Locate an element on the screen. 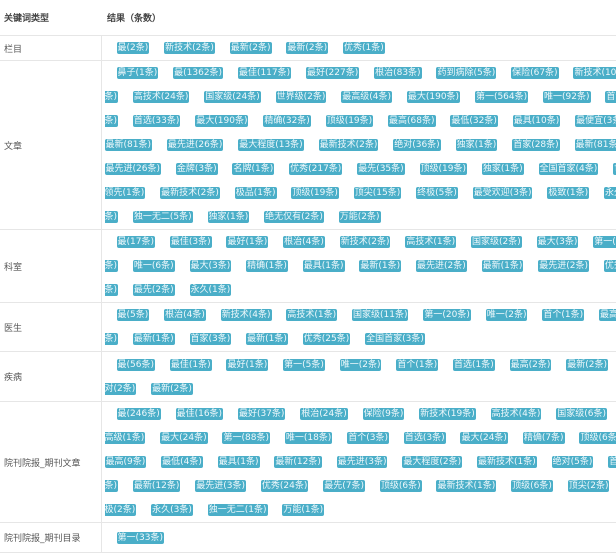 This screenshot has height=553, width=616. keyword-tag: 最高(68条) is located at coordinates (411, 121).